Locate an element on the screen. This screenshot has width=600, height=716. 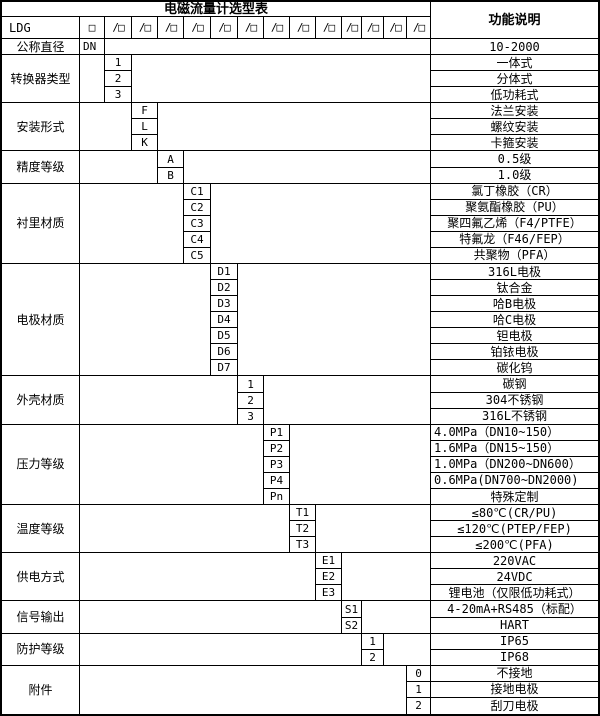
function-description-cell: 0.6MPa(DN700~DN2000) is located at coordinates (514, 481).